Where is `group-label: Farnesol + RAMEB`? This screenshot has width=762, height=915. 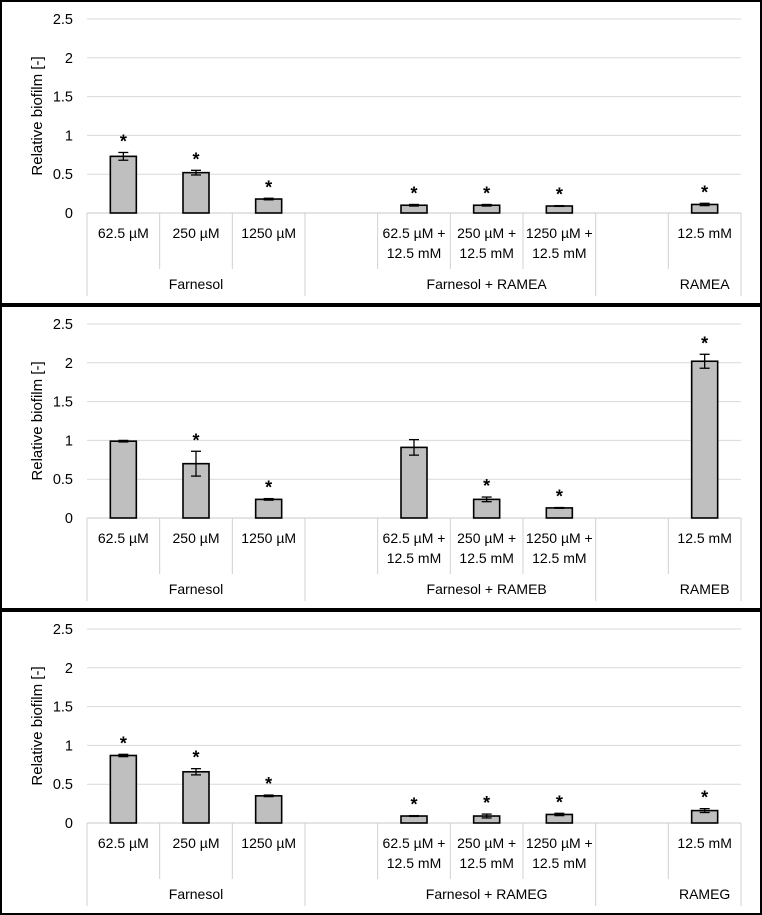
group-label: Farnesol + RAMEB is located at coordinates (487, 589).